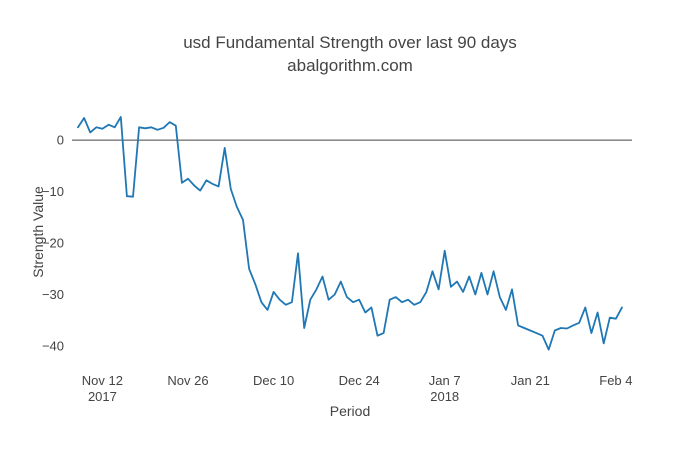  I want to click on y-tick-label: −30, so click(53, 294).